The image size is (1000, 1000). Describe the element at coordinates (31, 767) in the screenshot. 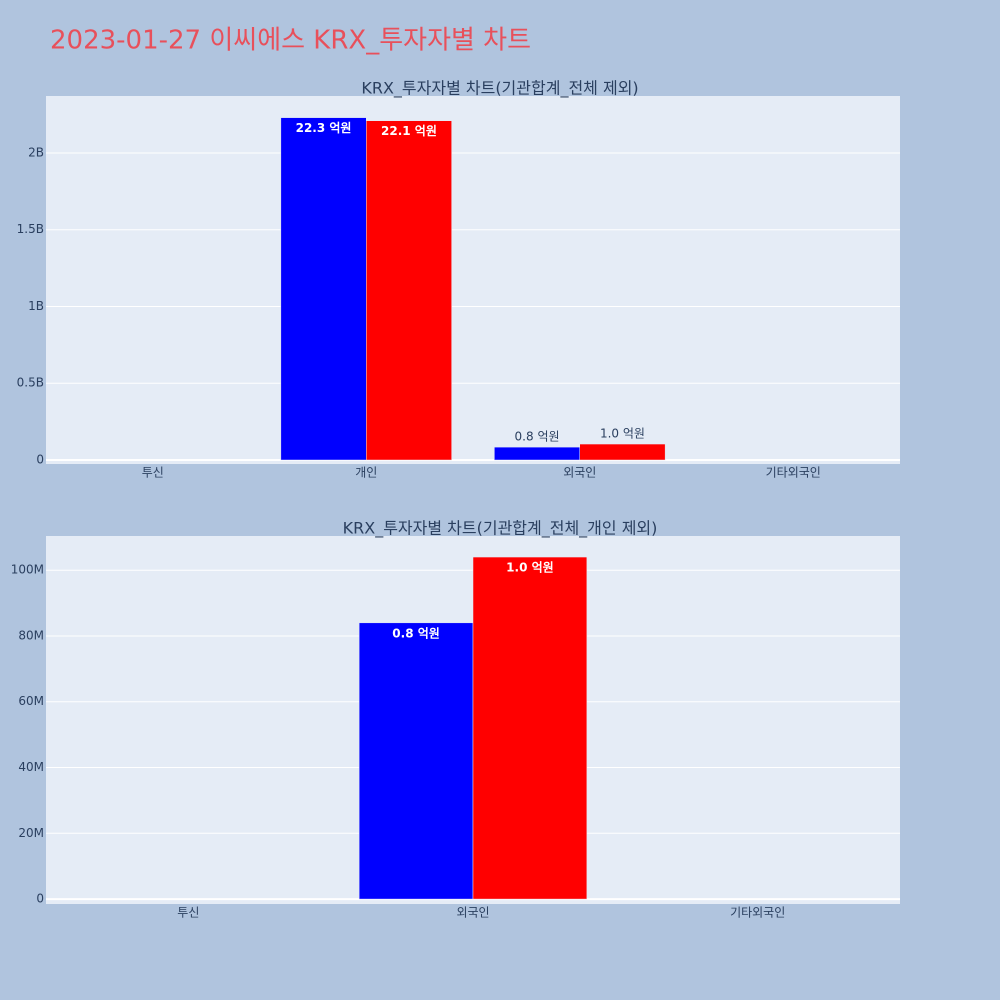

I see `y-tick-label: 40M` at that location.